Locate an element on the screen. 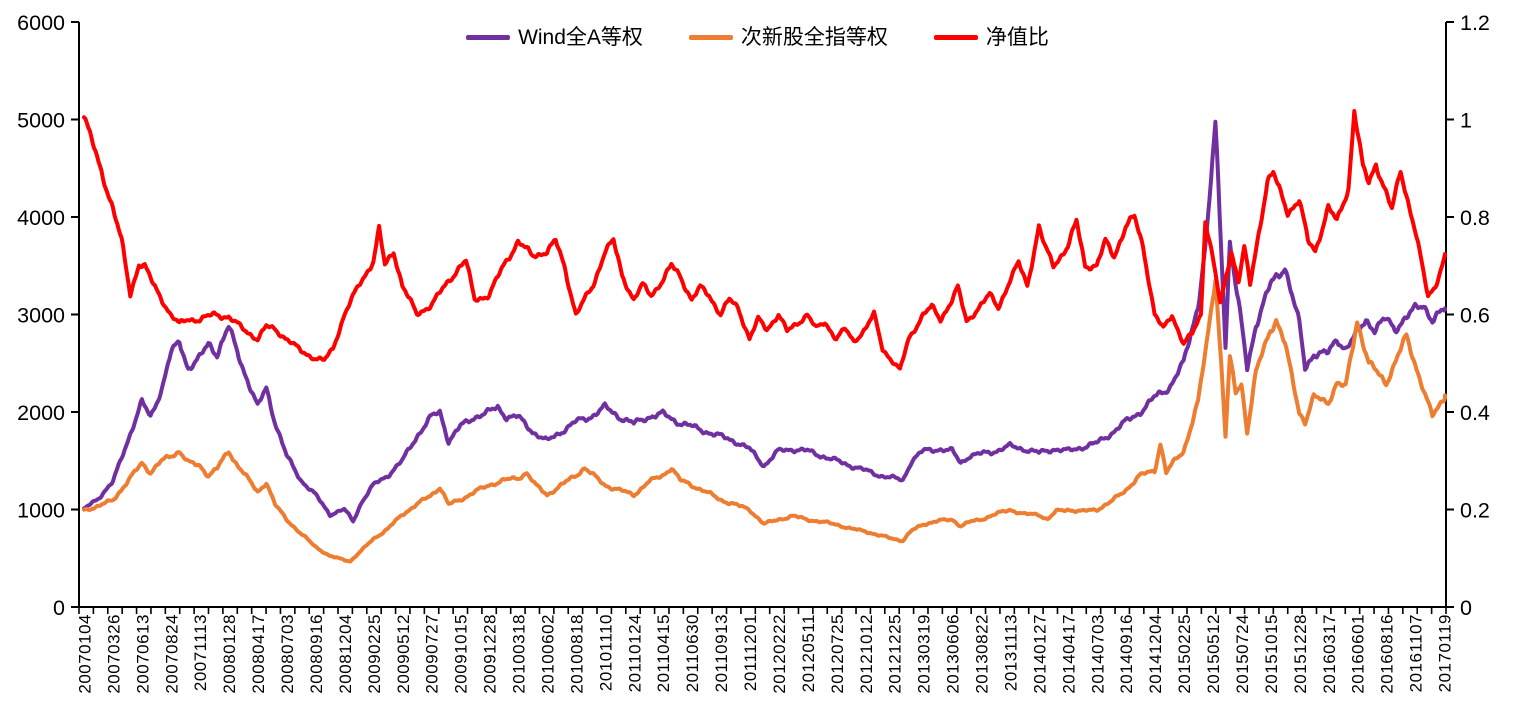 This screenshot has height=726, width=1515. svg-text: 20150724 is located at coordinates (1242, 654).